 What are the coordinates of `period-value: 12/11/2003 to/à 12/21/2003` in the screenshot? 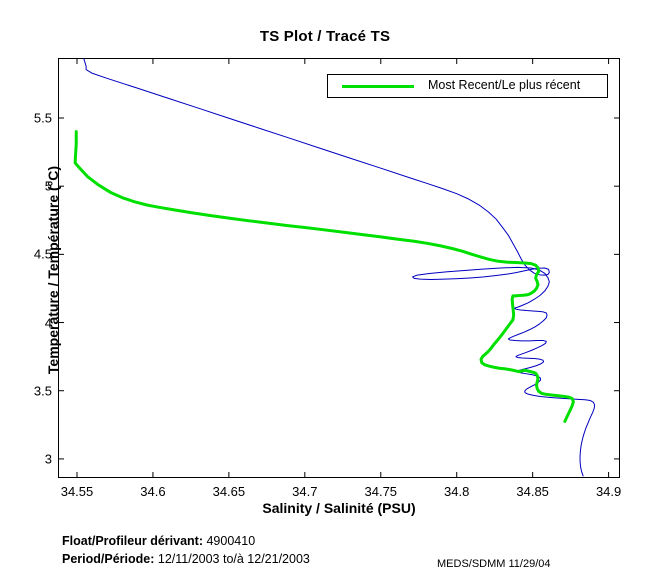 It's located at (233, 559).